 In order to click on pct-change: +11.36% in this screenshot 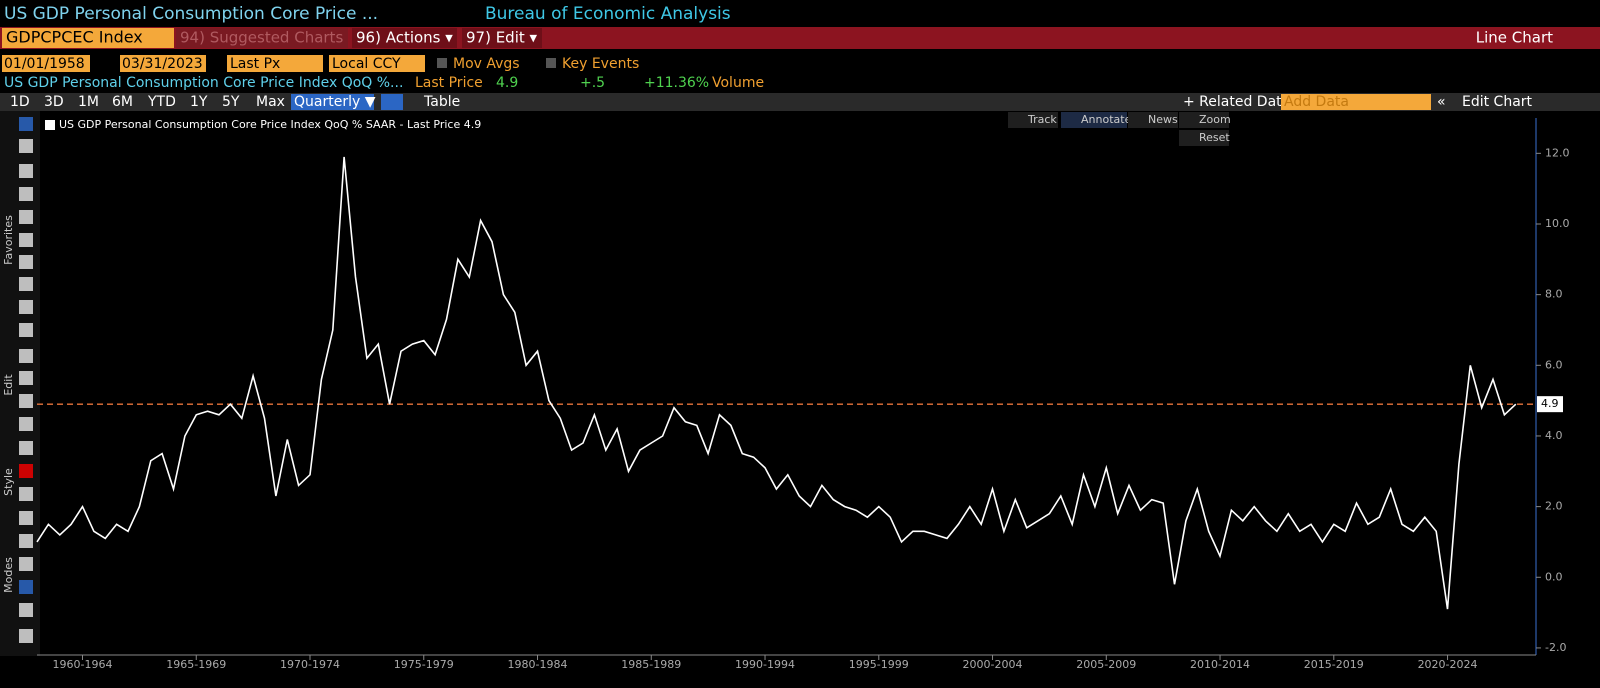, I will do `click(676, 83)`.